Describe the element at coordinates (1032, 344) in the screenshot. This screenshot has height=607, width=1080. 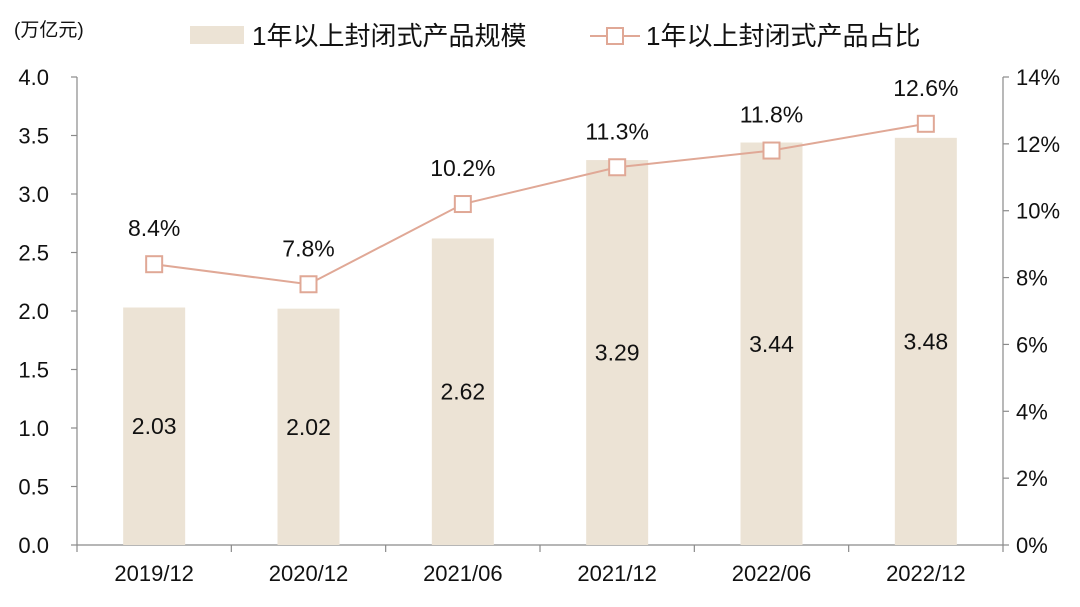
I see `y-right-tick-label: 6%` at that location.